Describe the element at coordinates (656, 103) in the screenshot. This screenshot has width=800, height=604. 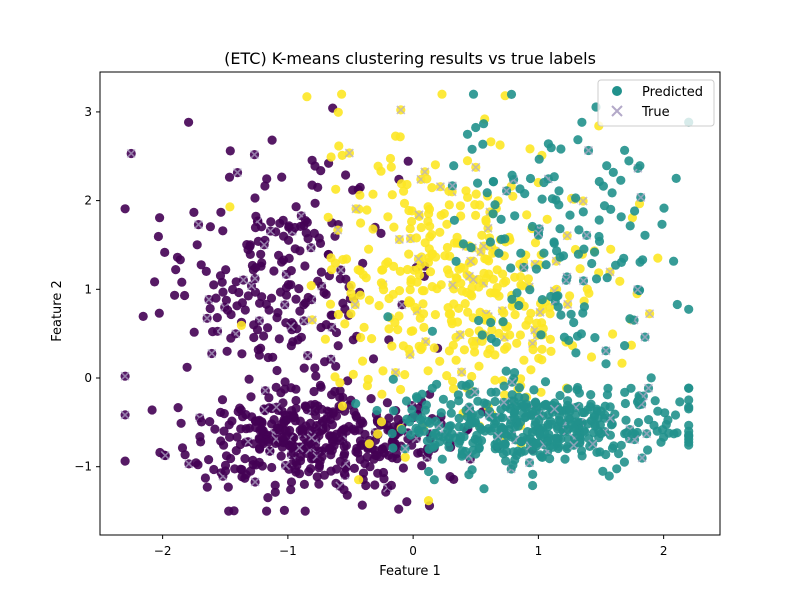
I see `legend: Predicted True` at that location.